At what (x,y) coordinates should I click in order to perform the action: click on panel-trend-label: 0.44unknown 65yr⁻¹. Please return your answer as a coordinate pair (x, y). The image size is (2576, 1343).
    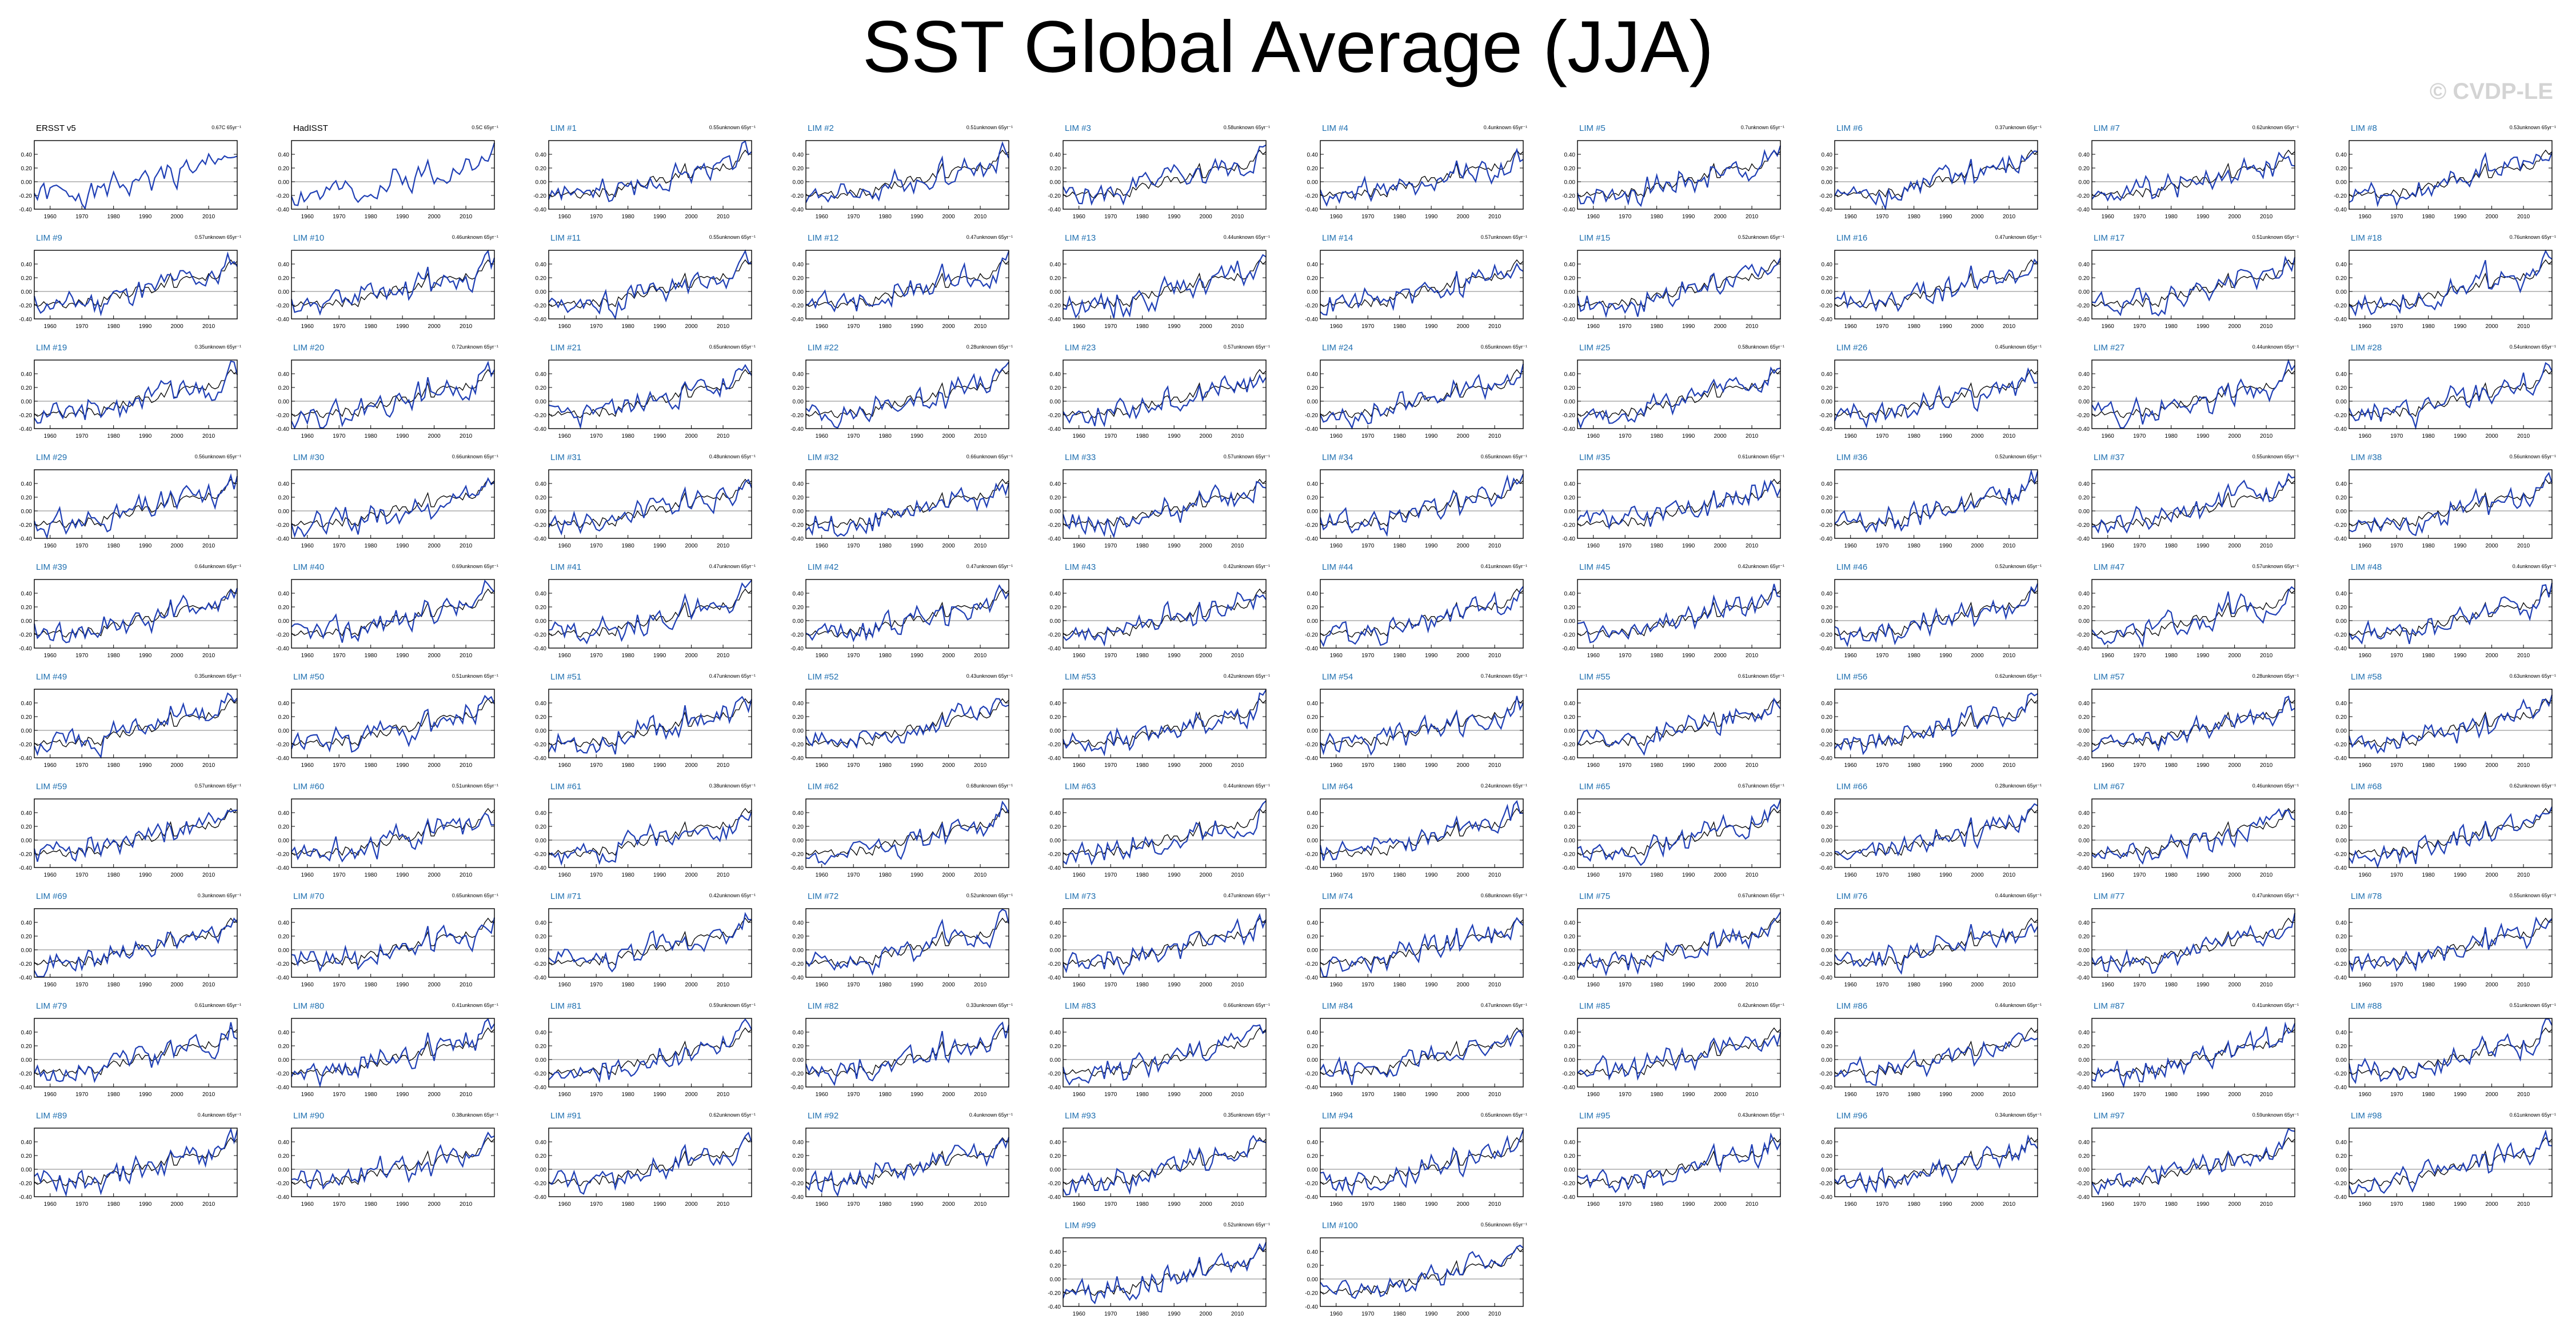
    Looking at the image, I should click on (2275, 347).